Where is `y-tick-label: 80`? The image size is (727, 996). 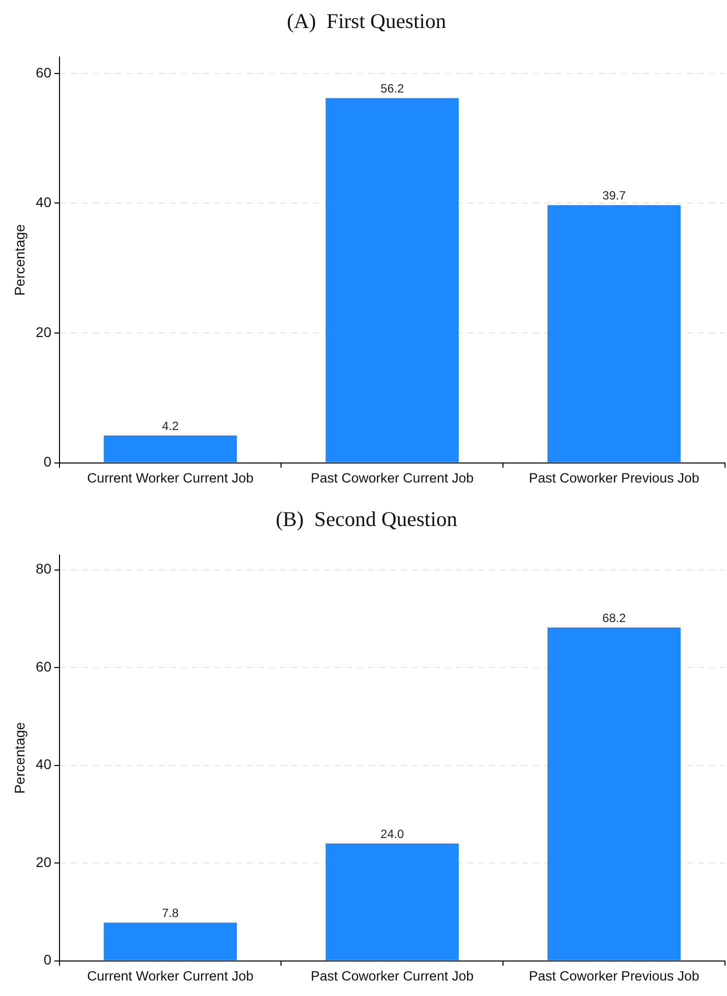
y-tick-label: 80 is located at coordinates (44, 568).